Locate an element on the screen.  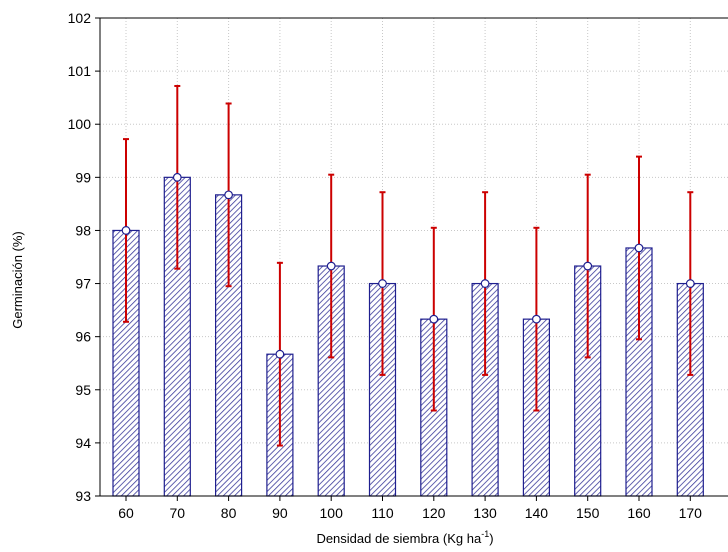
y-tick-label: 97 is located at coordinates (83, 284).